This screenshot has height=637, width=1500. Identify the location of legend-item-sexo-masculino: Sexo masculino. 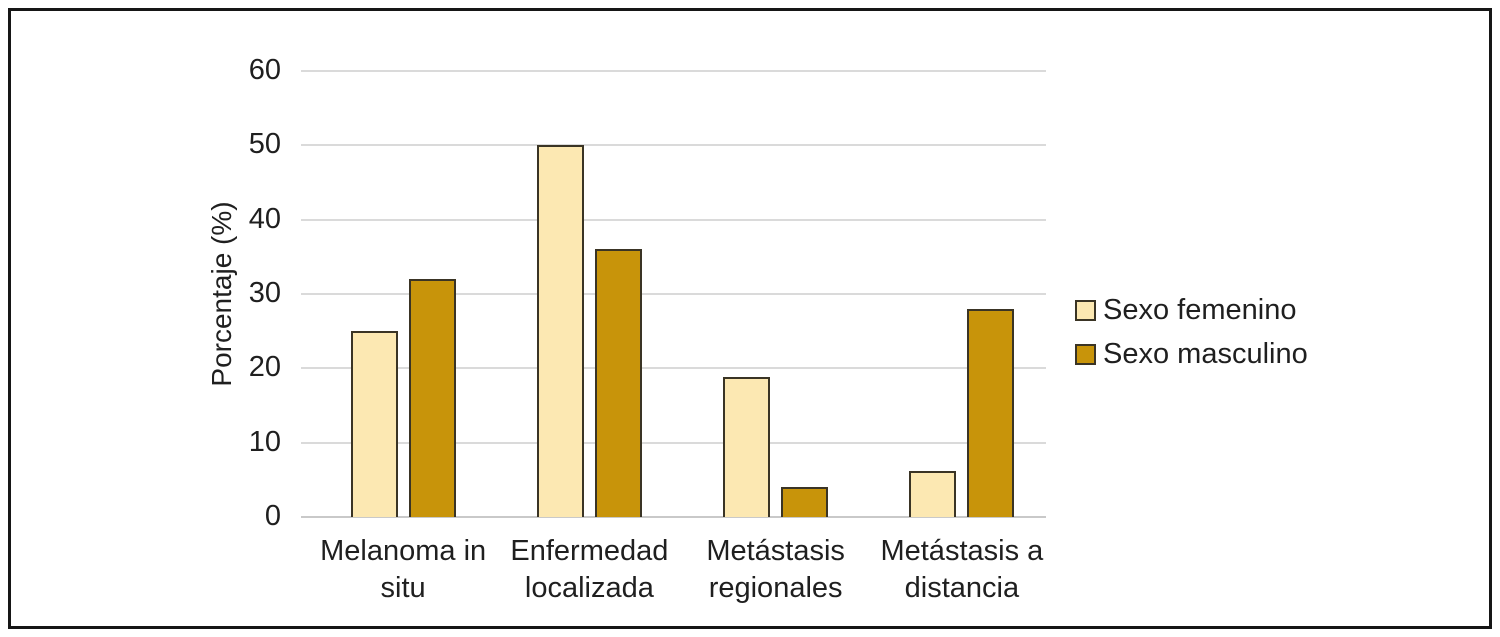
(1191, 353).